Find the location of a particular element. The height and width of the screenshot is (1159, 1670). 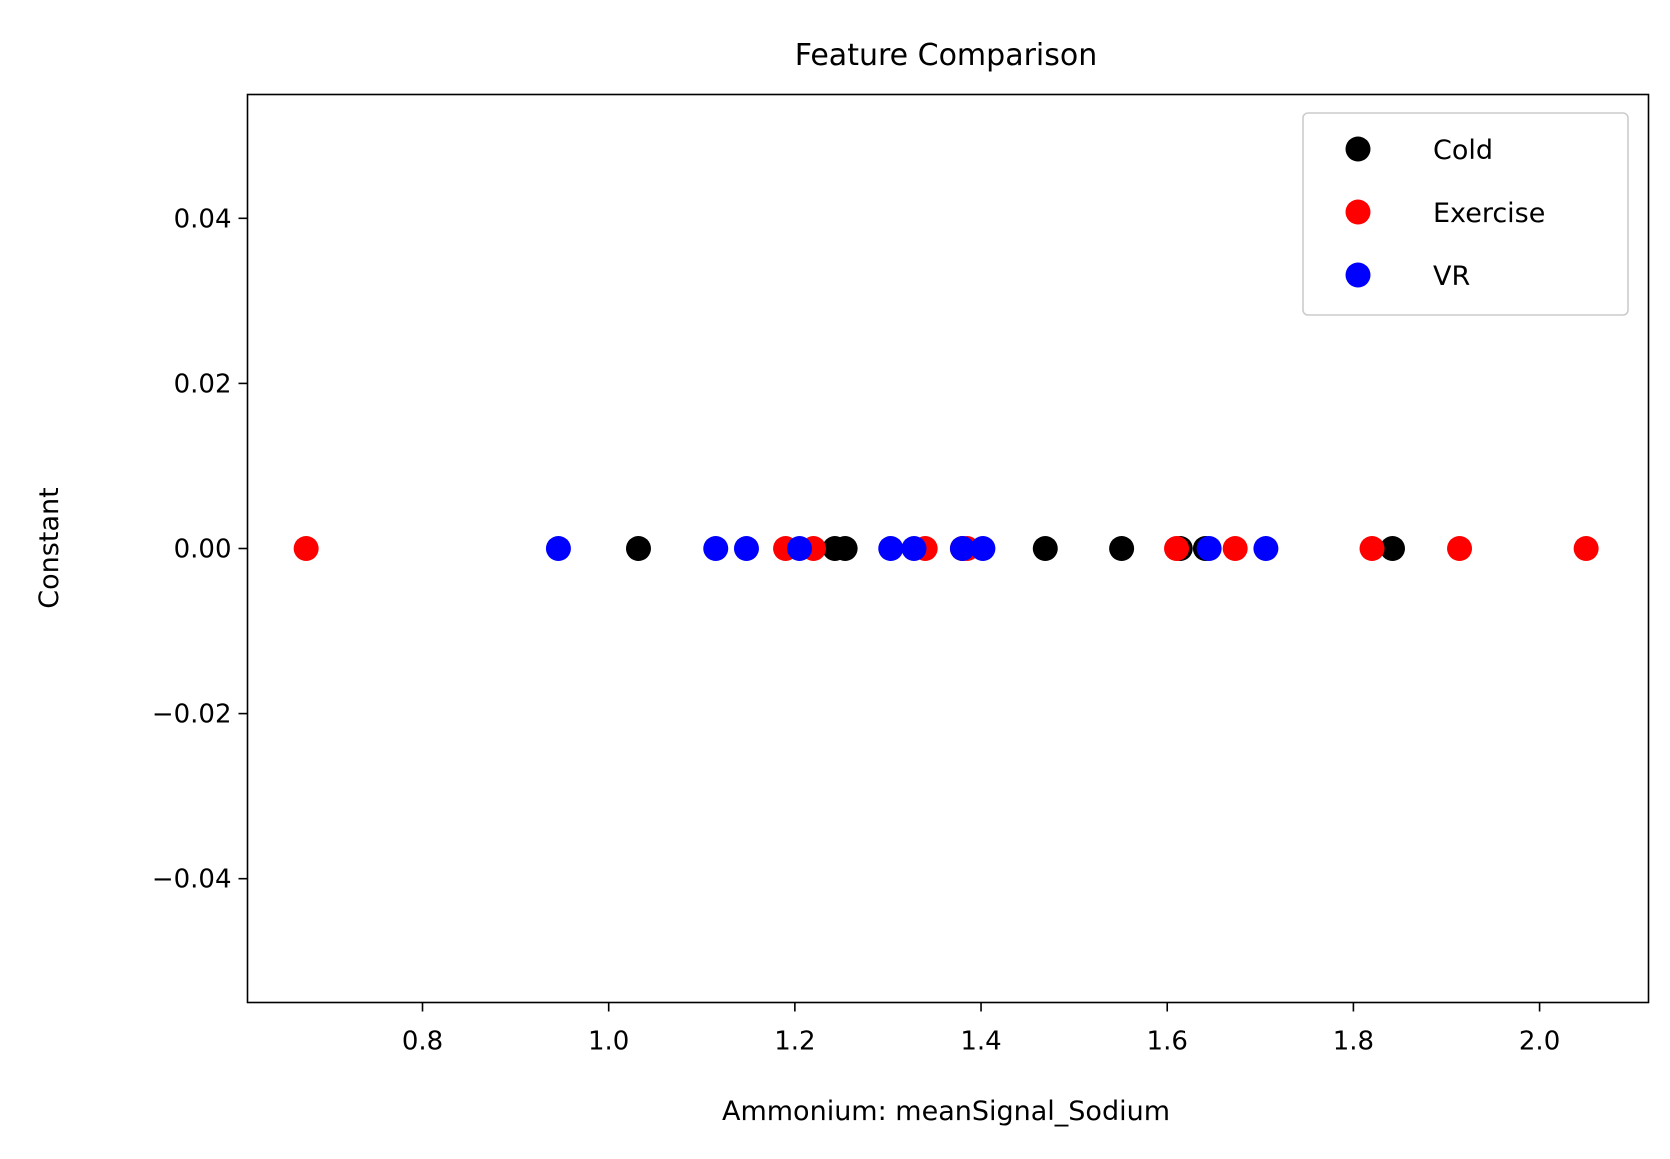

legend-marker-exercise is located at coordinates (1358, 212).